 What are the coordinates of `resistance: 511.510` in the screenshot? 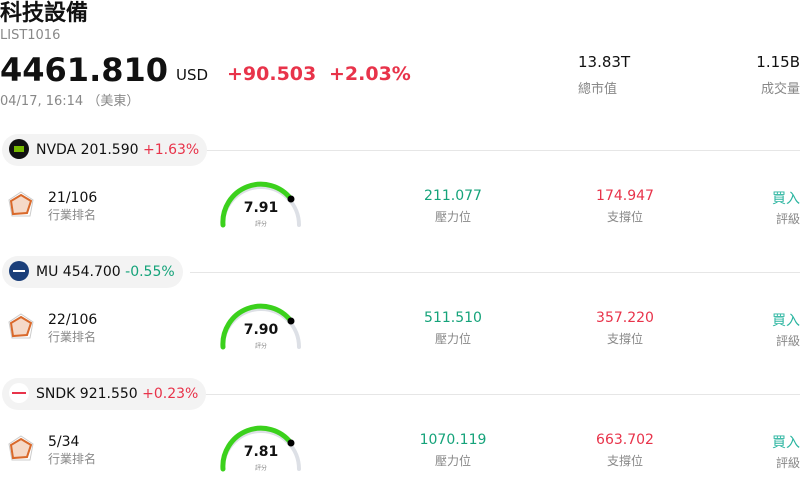 It's located at (453, 318).